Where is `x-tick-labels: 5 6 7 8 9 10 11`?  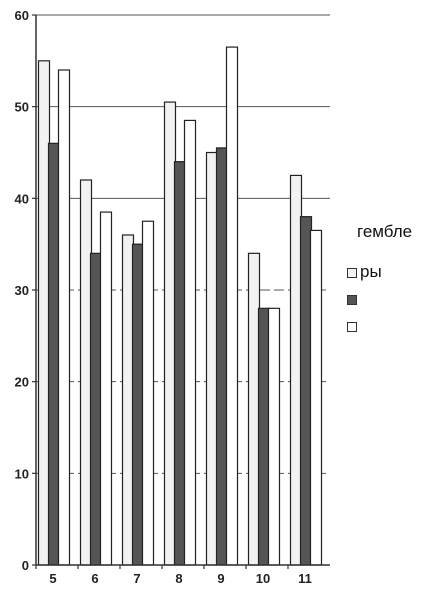
x-tick-labels: 5 6 7 8 9 10 11 is located at coordinates (180, 578).